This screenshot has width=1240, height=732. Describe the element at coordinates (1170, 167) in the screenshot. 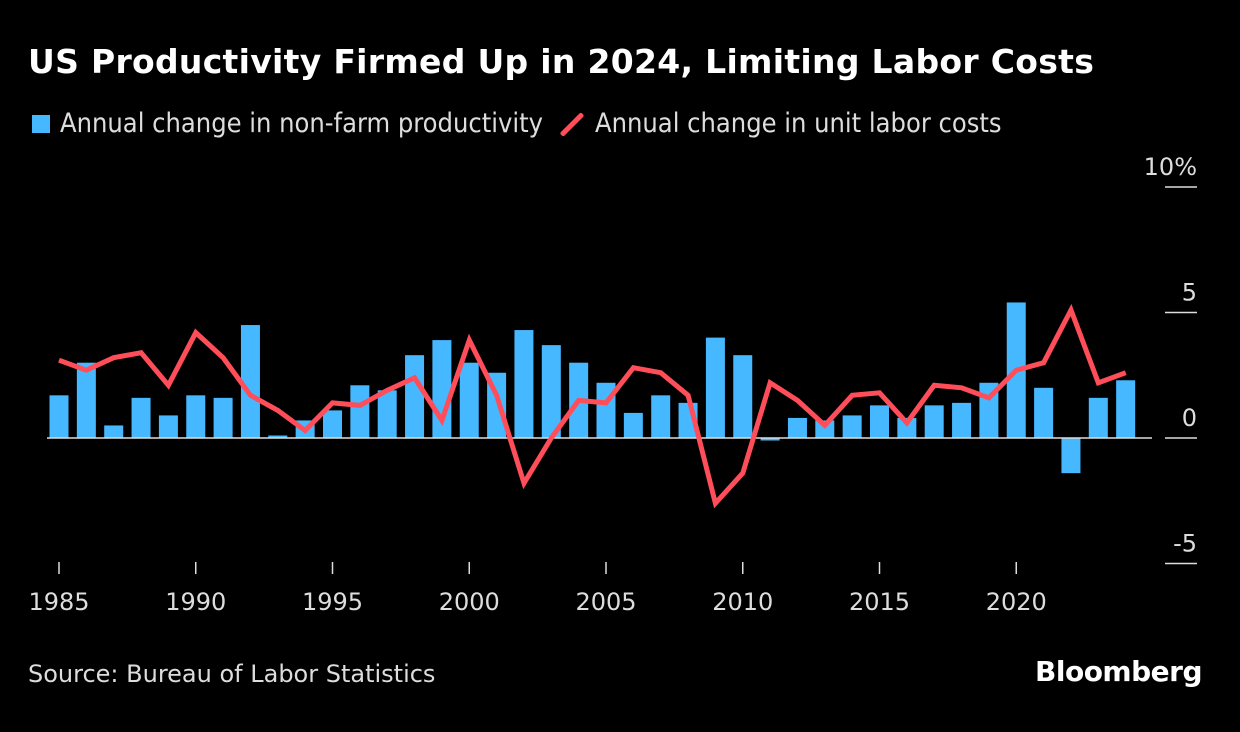

I see `y-tick-label: 10%` at that location.